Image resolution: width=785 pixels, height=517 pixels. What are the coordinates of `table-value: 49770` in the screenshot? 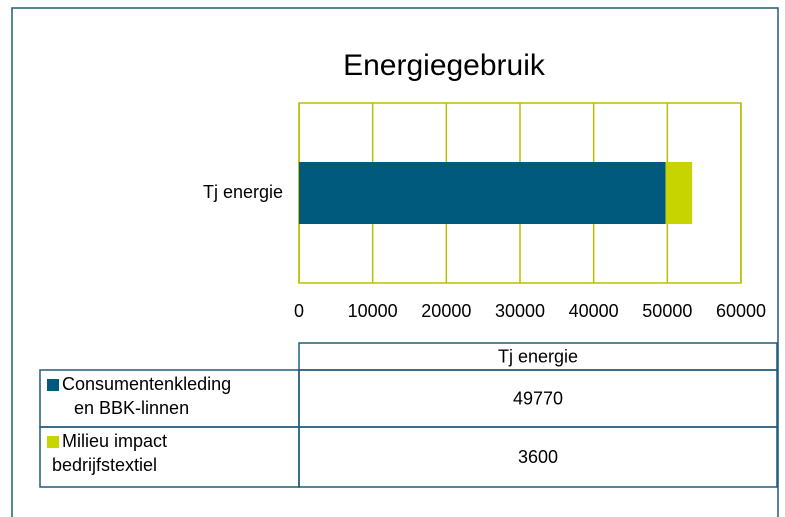 It's located at (538, 398).